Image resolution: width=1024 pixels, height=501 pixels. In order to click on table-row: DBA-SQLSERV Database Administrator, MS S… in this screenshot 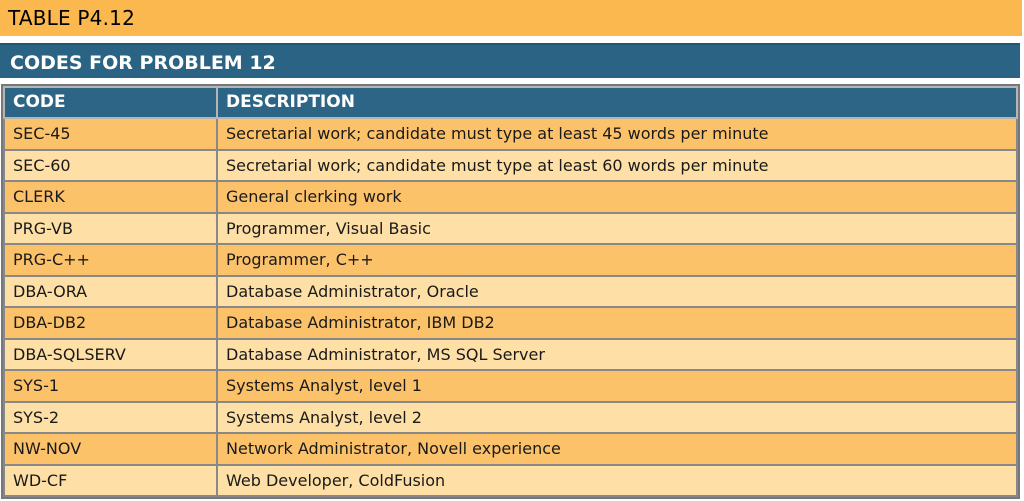, I will do `click(510, 354)`.